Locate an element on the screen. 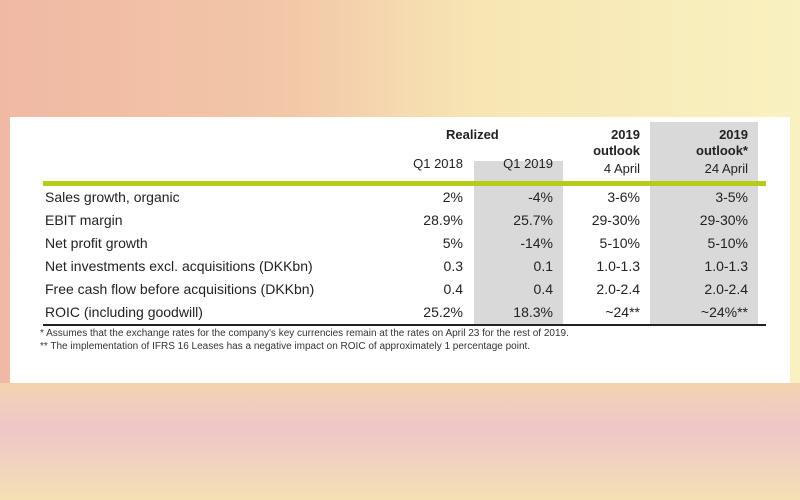 This screenshot has height=500, width=800. header-outlook-label: outlook is located at coordinates (616, 150).